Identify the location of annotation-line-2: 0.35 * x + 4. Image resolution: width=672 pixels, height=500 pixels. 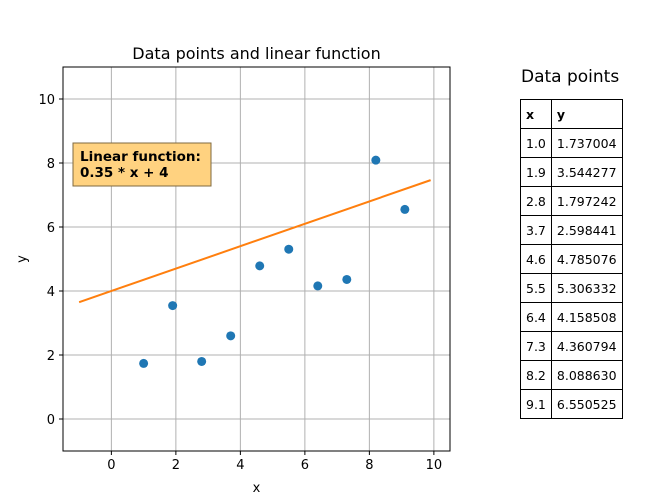
(124, 173).